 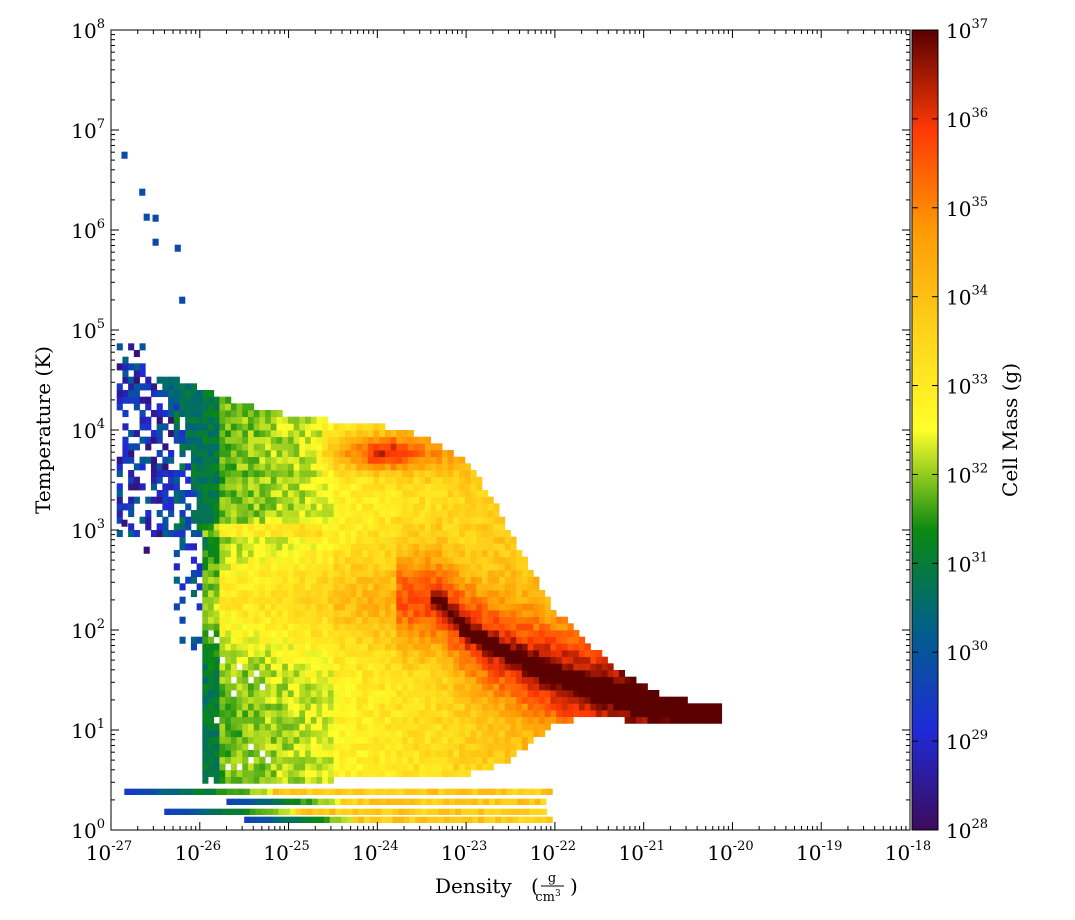 What do you see at coordinates (548, 897) in the screenshot?
I see `x-unit-denominator: cm3` at bounding box center [548, 897].